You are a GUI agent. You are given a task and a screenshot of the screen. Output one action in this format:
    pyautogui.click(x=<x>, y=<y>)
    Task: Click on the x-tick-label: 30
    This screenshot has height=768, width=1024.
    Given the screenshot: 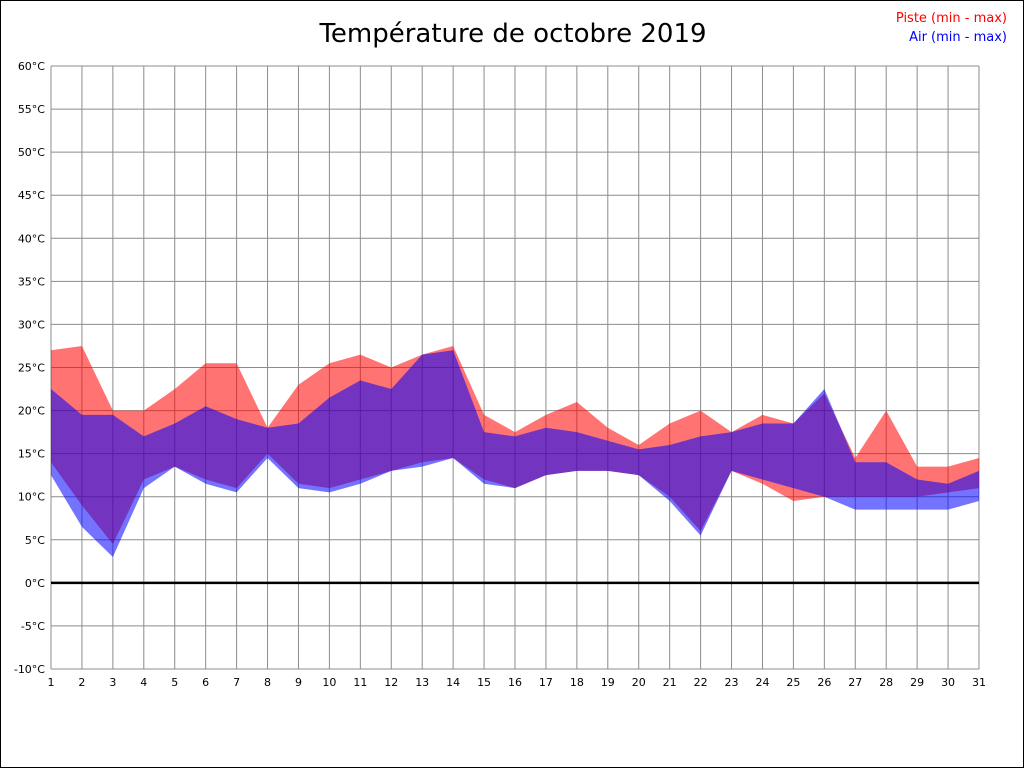 What is the action you would take?
    pyautogui.click(x=948, y=682)
    